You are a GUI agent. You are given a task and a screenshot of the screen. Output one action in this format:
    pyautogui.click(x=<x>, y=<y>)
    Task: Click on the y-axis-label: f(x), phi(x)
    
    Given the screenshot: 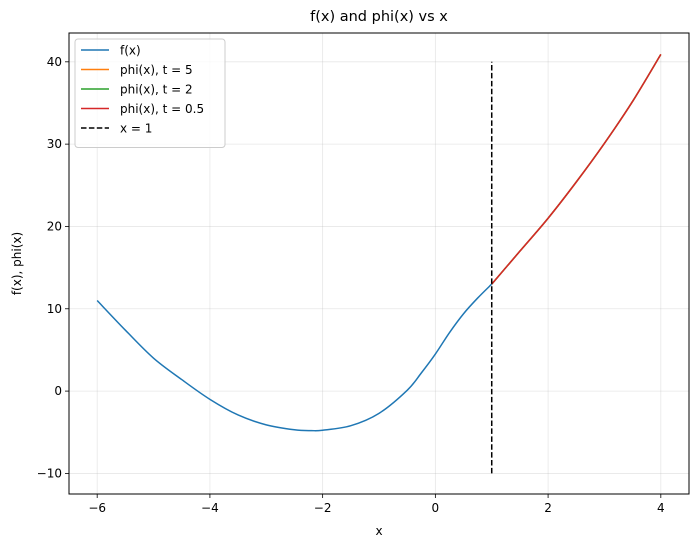 What is the action you would take?
    pyautogui.click(x=17, y=263)
    